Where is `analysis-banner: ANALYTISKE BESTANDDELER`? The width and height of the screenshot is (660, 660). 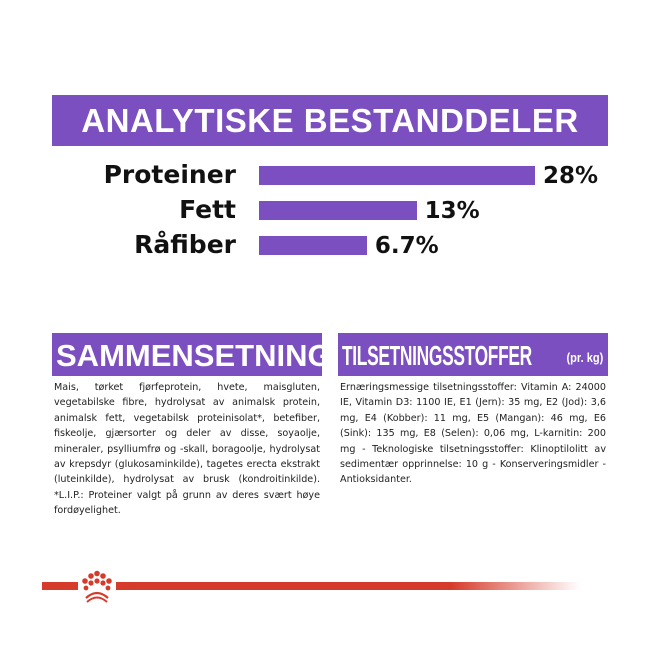
analysis-banner: ANALYTISKE BESTANDDELER is located at coordinates (330, 120).